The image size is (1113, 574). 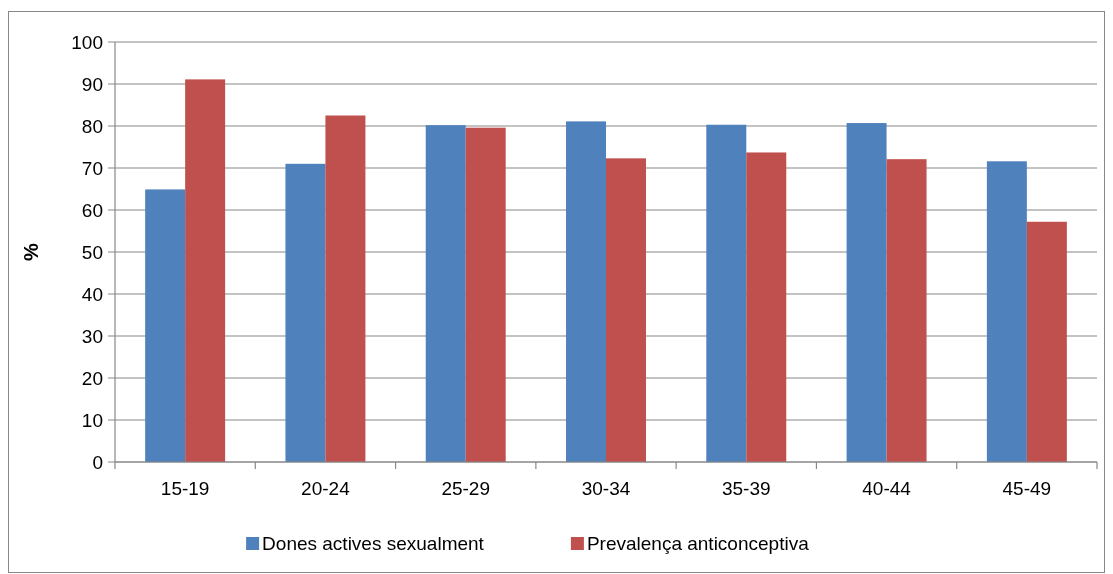 I want to click on y-tick-label: 60, so click(x=92, y=210).